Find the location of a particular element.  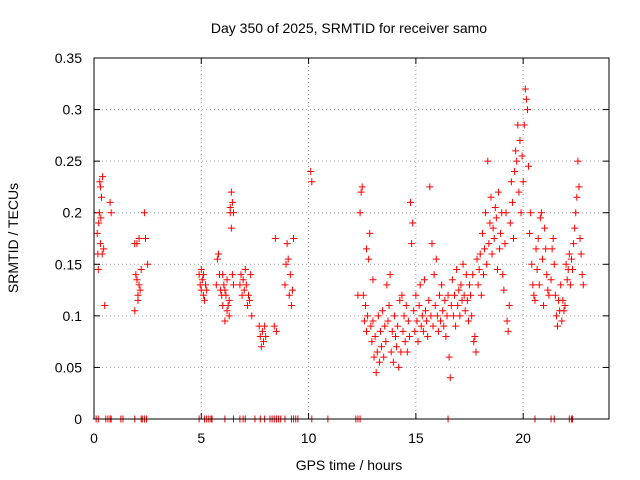

y-tick-label: 0.35 is located at coordinates (68, 58).